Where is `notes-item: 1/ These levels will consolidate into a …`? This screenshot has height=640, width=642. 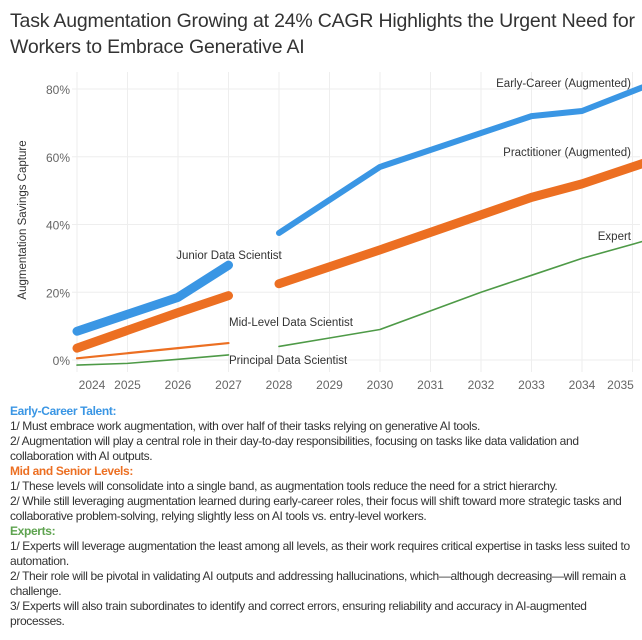
notes-item: 1/ These levels will consolidate into a … is located at coordinates (284, 486).